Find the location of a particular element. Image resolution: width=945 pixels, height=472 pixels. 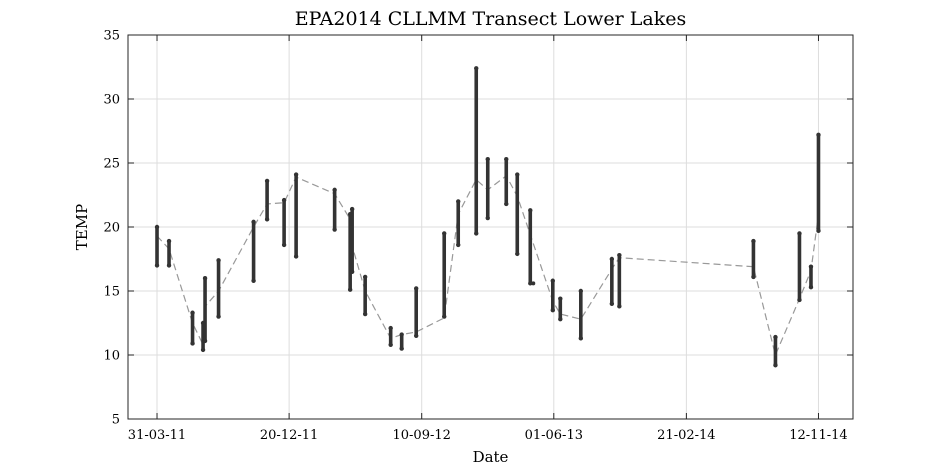

x-axis-label: Date is located at coordinates (491, 457).